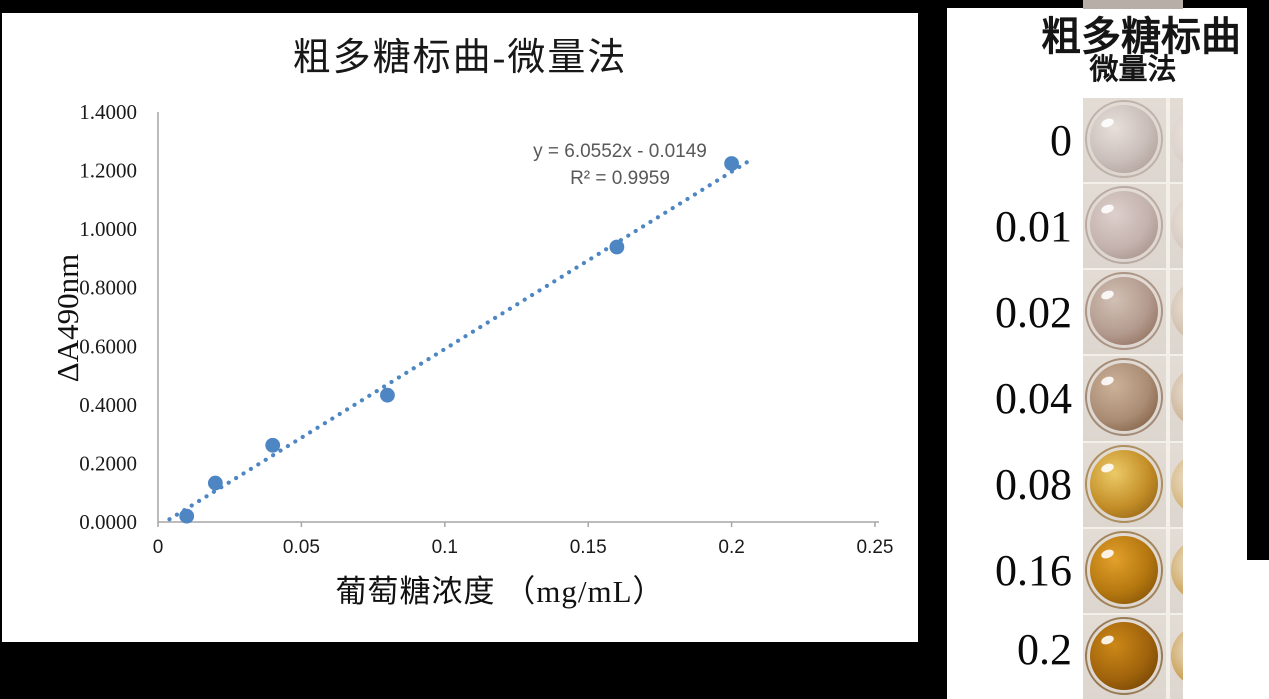 This screenshot has width=1269, height=699. Describe the element at coordinates (620, 151) in the screenshot. I see `trendline-equation: y = 6.0552x - 0.0149` at that location.